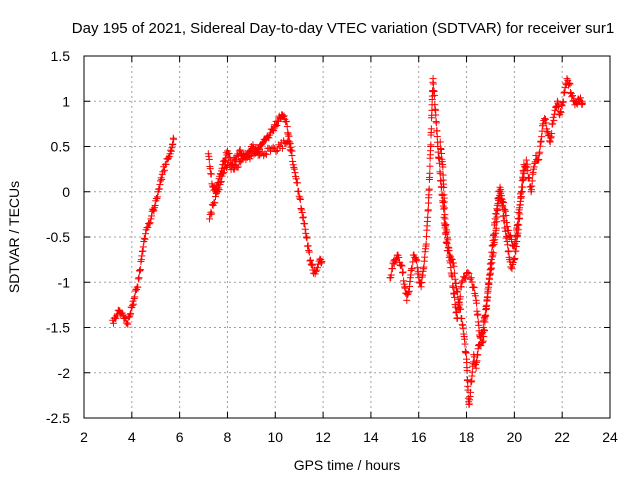  What do you see at coordinates (275, 437) in the screenshot?
I see `x-tick-label: 10` at bounding box center [275, 437].